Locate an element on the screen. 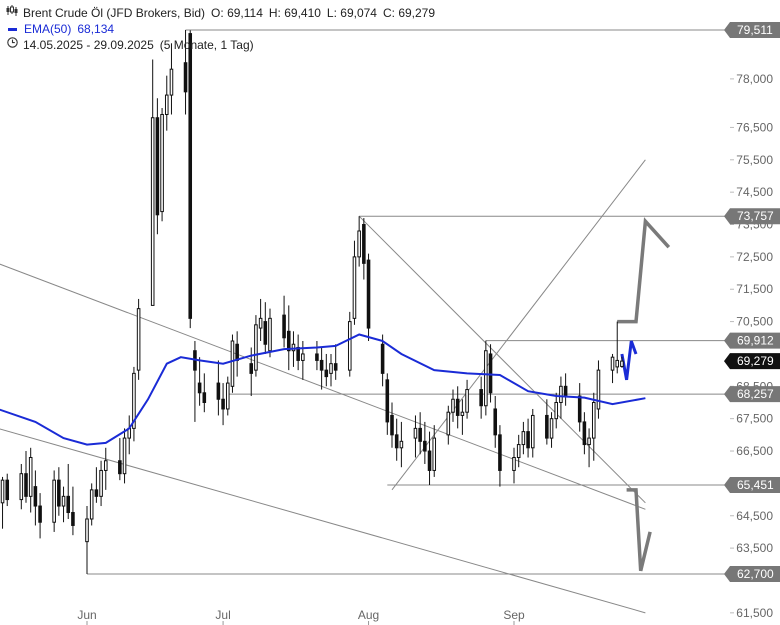  level-price-tag: 62,700 is located at coordinates (752, 574).